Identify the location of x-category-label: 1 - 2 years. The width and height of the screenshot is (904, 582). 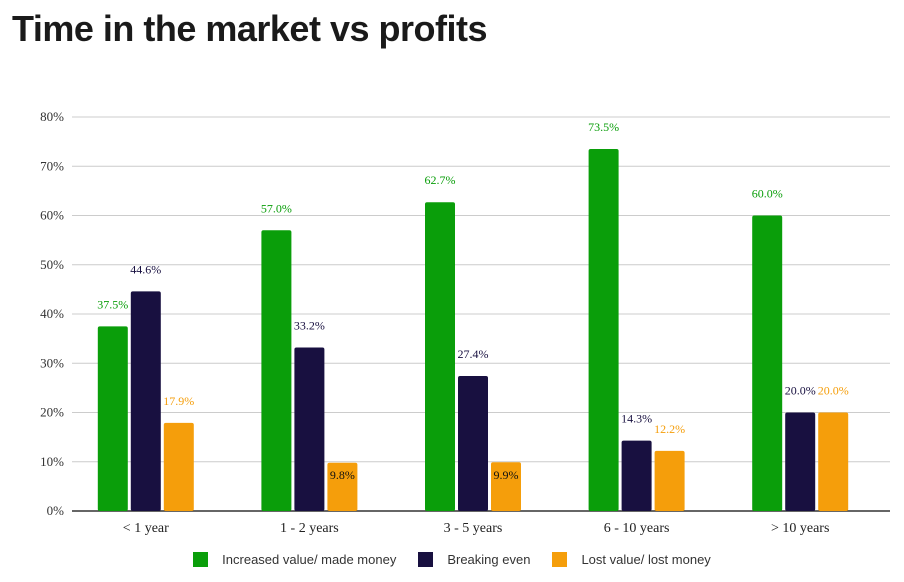
(309, 528).